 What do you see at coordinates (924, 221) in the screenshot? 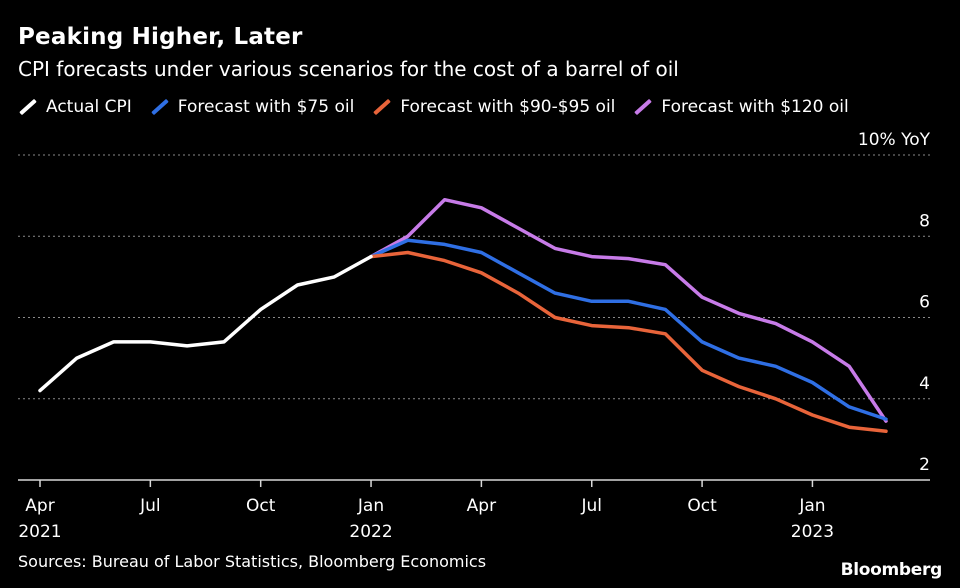
I see `y-tick-label-8: 8` at bounding box center [924, 221].